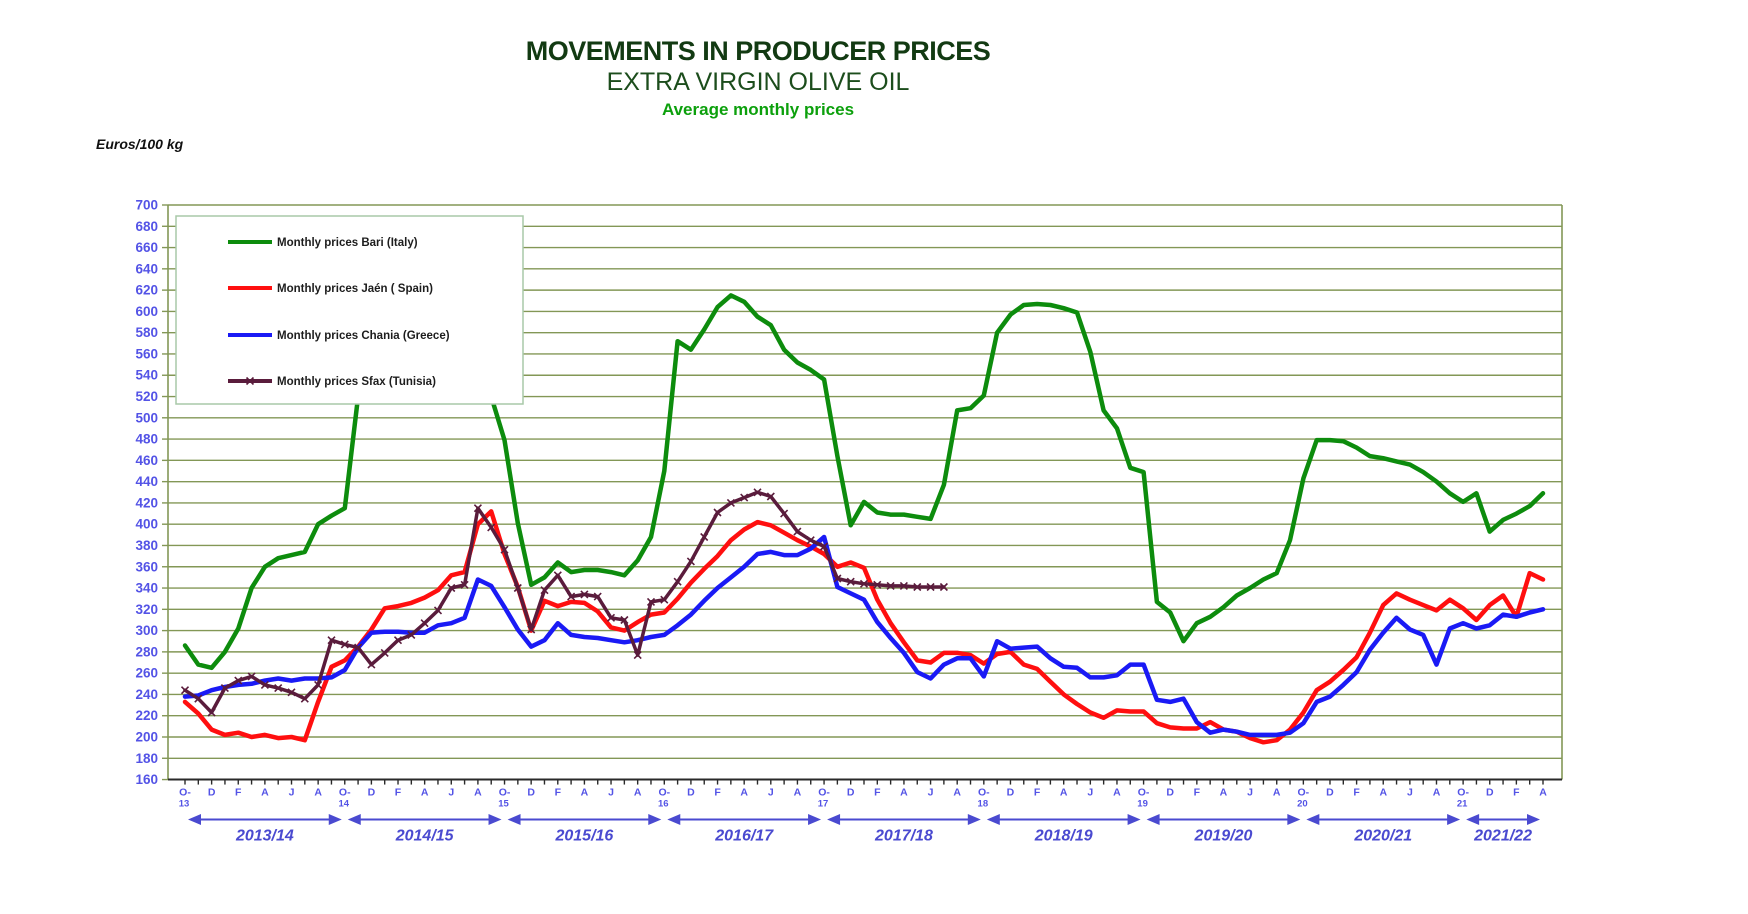 The width and height of the screenshot is (1748, 914). I want to click on x-tick-label-year: 19, so click(1142, 804).